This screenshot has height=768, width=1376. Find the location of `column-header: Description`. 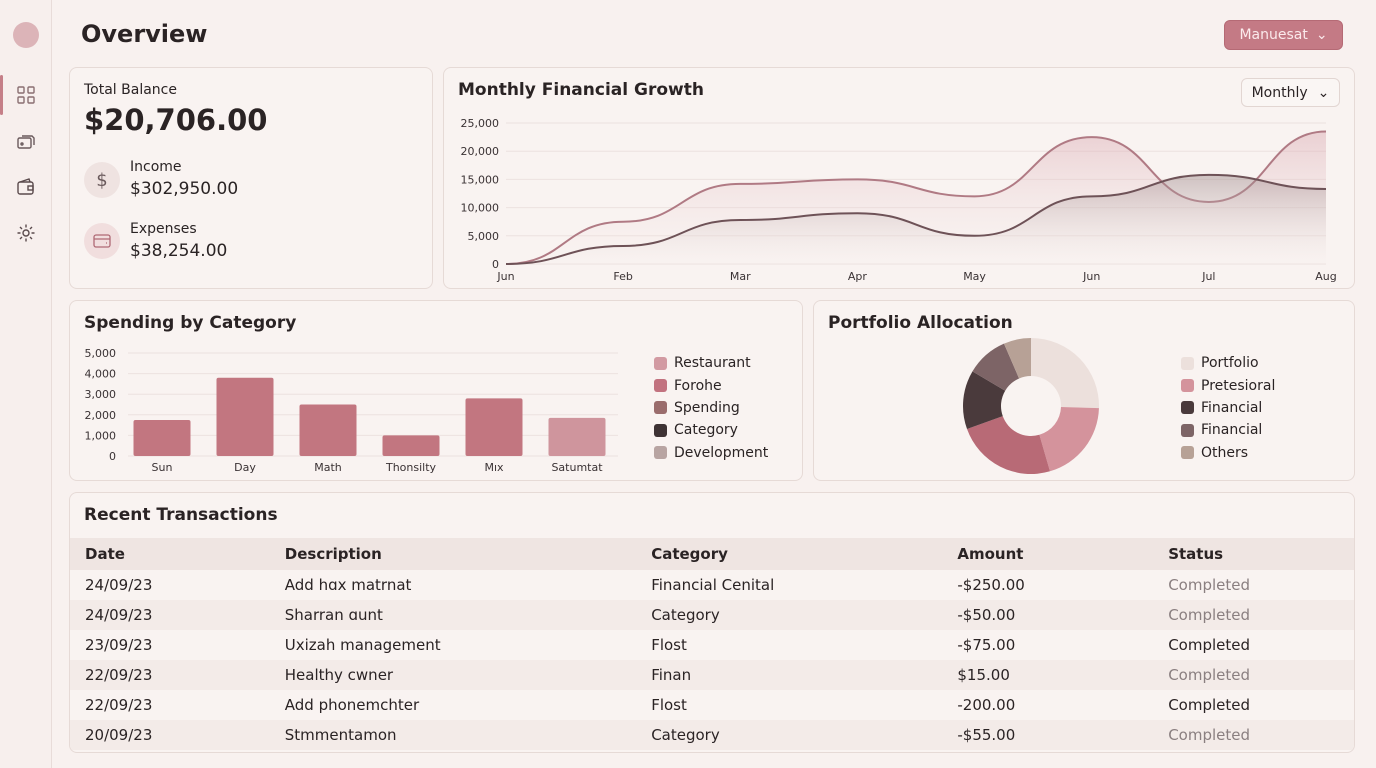

column-header: Description is located at coordinates (453, 554).